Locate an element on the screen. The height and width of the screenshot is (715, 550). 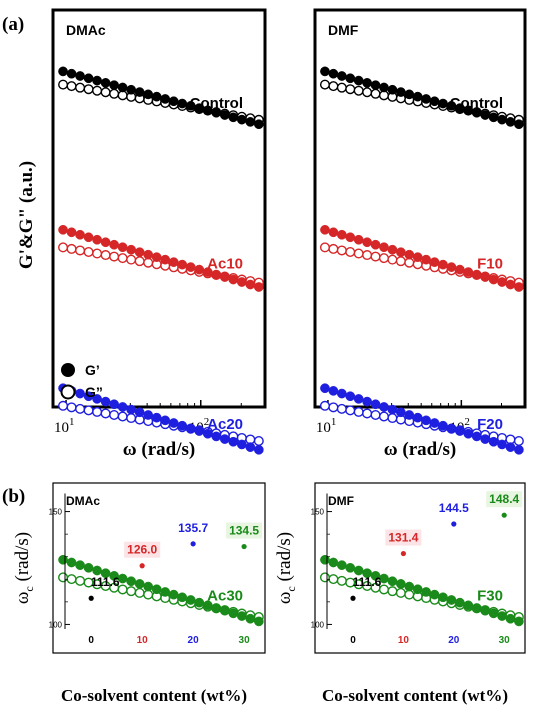
value-label: 144.5 is located at coordinates (454, 508).